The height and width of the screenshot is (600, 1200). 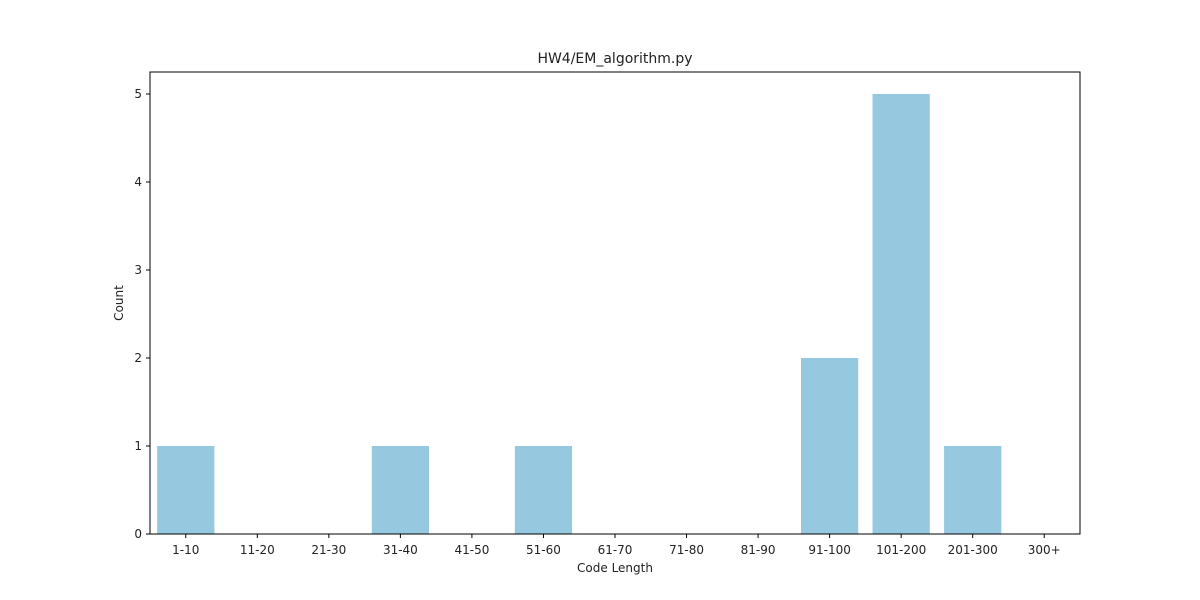 What do you see at coordinates (138, 358) in the screenshot?
I see `y-tick-label: 2` at bounding box center [138, 358].